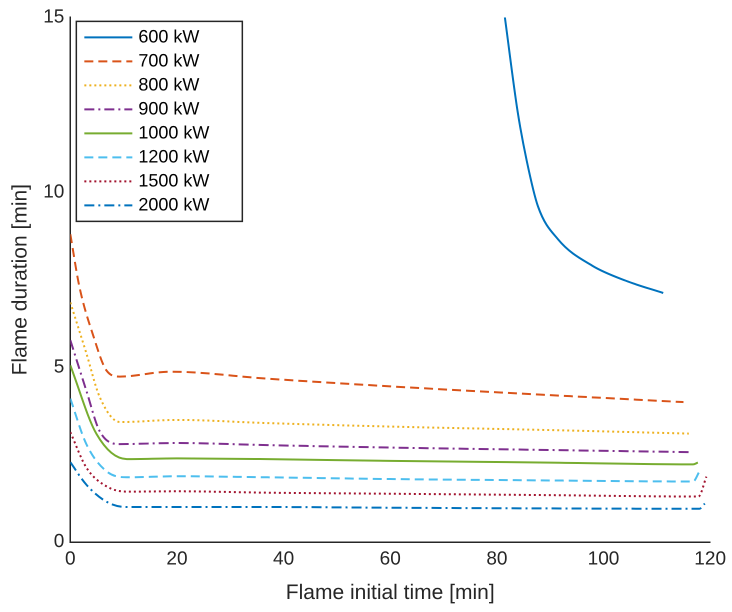 The height and width of the screenshot is (612, 732). Describe the element at coordinates (169, 36) in the screenshot. I see `legend-label: 600 kW` at that location.